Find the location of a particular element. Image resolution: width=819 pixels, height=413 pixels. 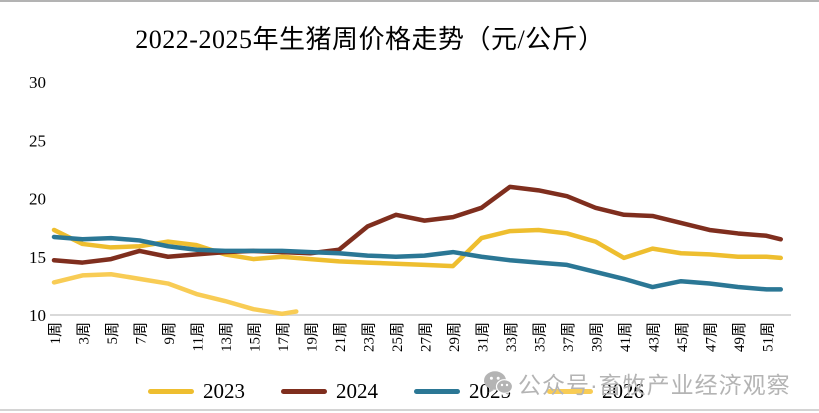

x-tick-label-week-49: 49周 is located at coordinates (739, 337).